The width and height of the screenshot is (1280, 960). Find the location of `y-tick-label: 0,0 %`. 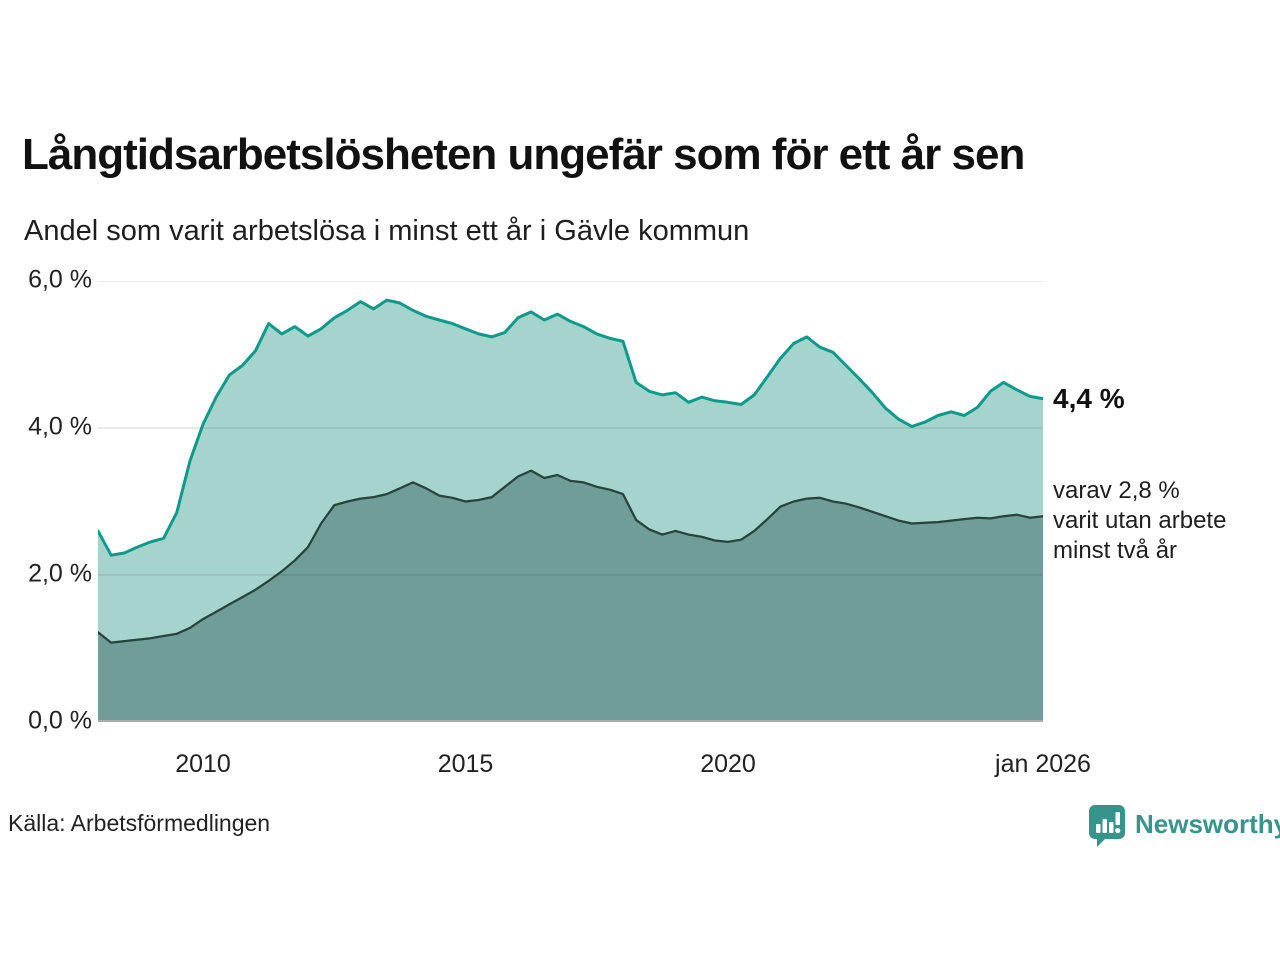

y-tick-label: 0,0 % is located at coordinates (60, 720).